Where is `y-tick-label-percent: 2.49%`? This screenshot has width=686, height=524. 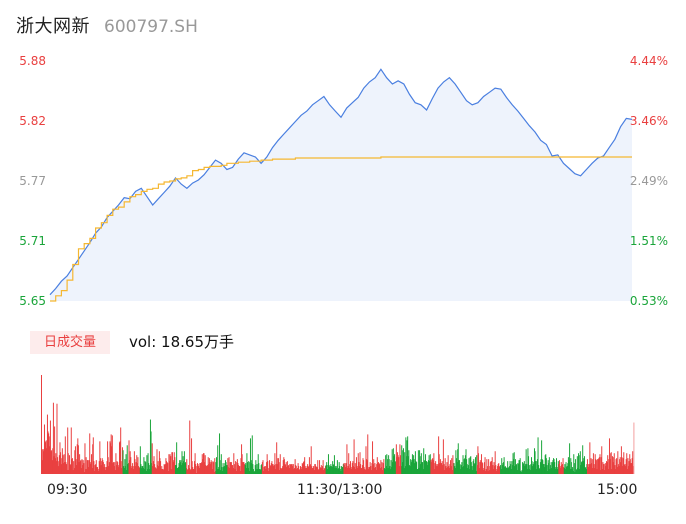
y-tick-label-percent: 2.49% is located at coordinates (648, 181).